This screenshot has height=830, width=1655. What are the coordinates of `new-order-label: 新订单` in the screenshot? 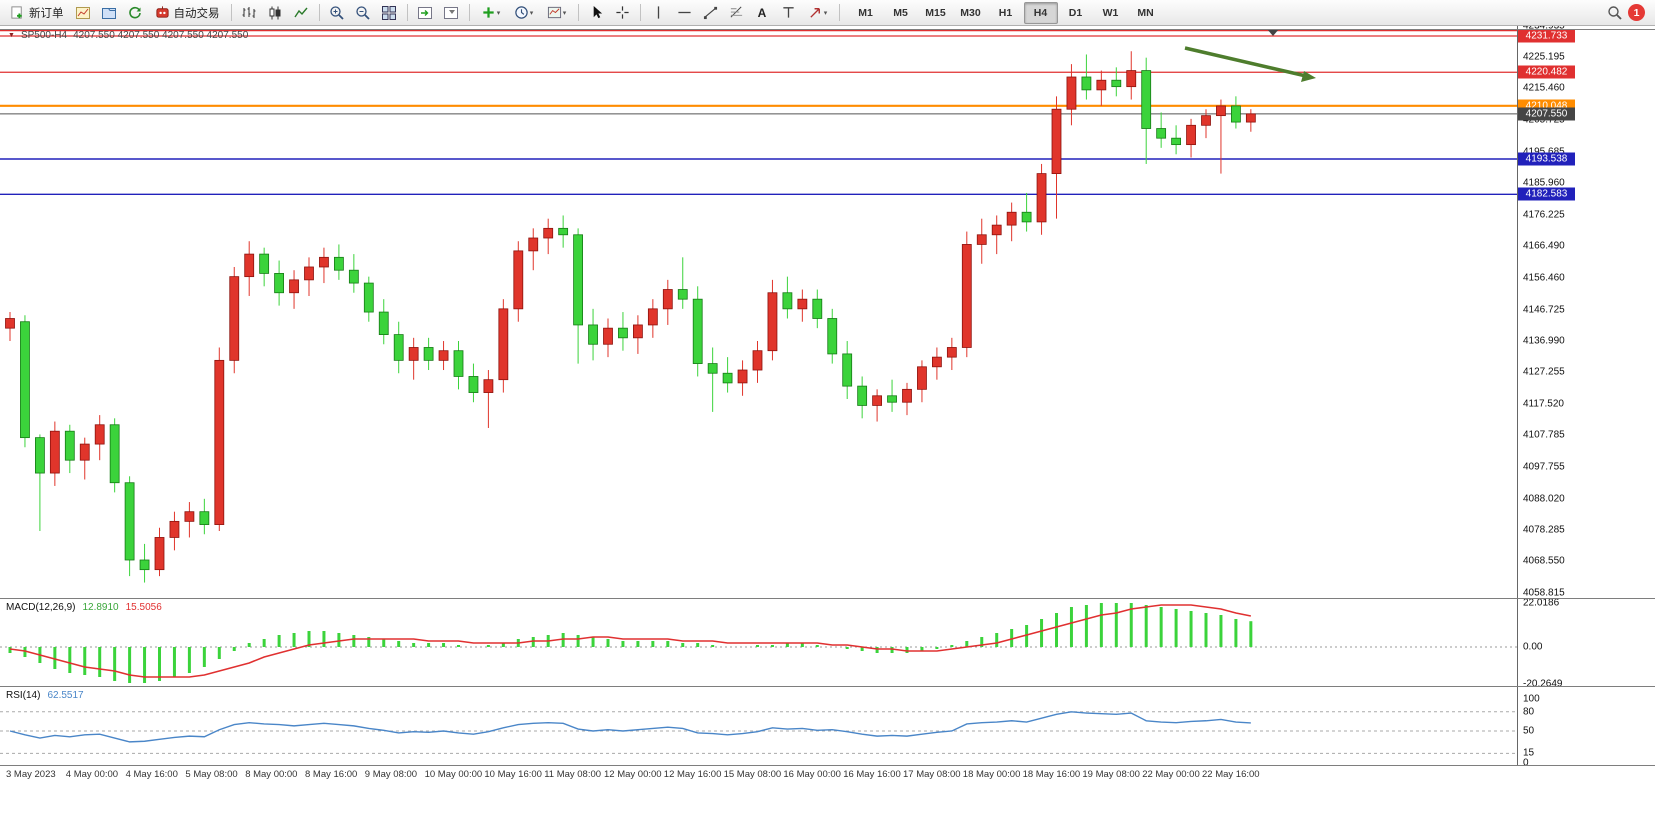 It's located at (46, 13).